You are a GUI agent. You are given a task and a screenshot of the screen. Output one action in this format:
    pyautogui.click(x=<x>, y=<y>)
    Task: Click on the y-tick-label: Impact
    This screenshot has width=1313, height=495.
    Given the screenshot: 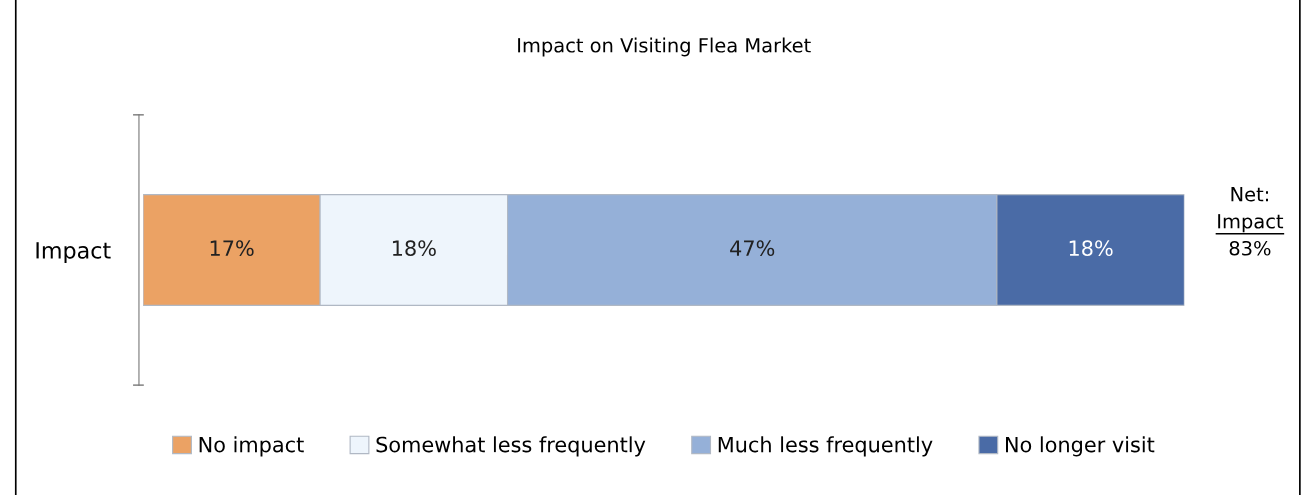 What is the action you would take?
    pyautogui.click(x=73, y=253)
    